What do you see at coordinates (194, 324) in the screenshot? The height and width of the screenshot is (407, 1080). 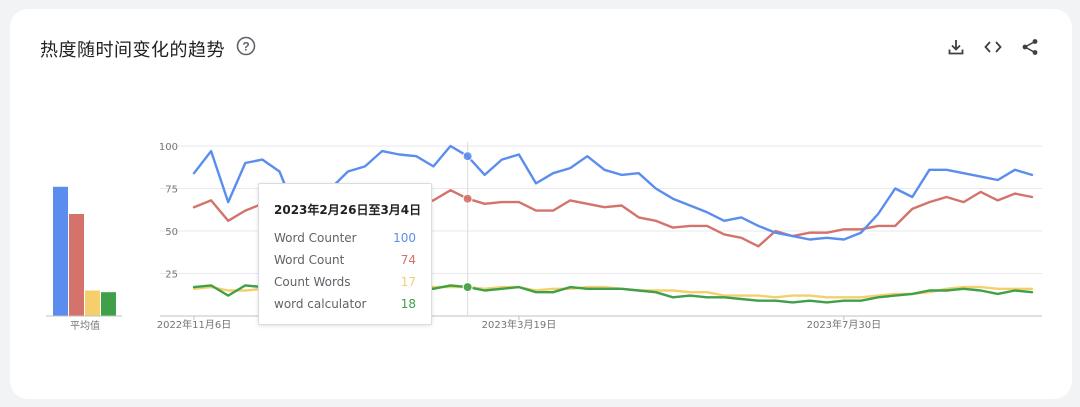 I see `x-tick-label: 2022年11月6日` at bounding box center [194, 324].